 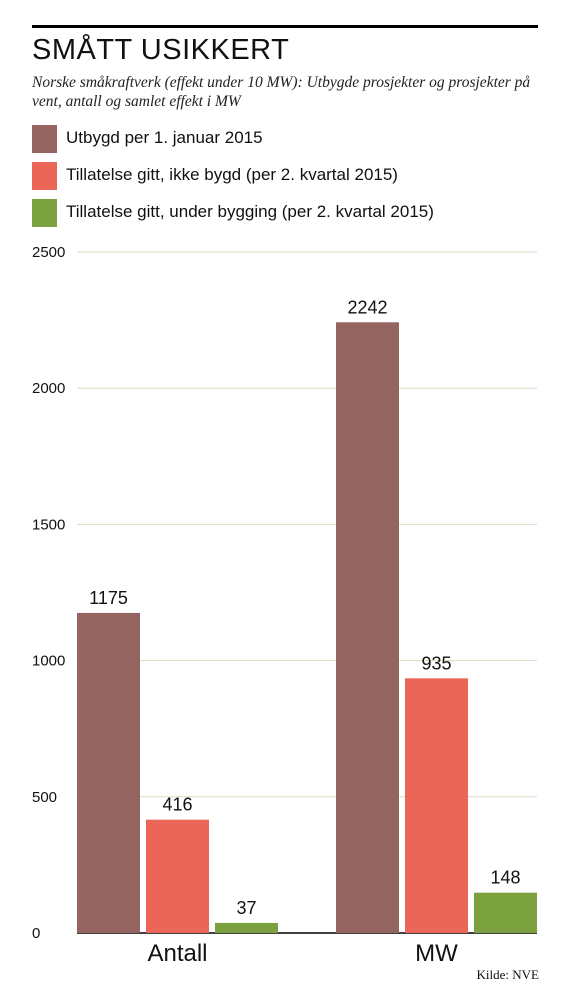 What do you see at coordinates (164, 137) in the screenshot?
I see `legend-label-built: Utbygd per 1. januar 2015` at bounding box center [164, 137].